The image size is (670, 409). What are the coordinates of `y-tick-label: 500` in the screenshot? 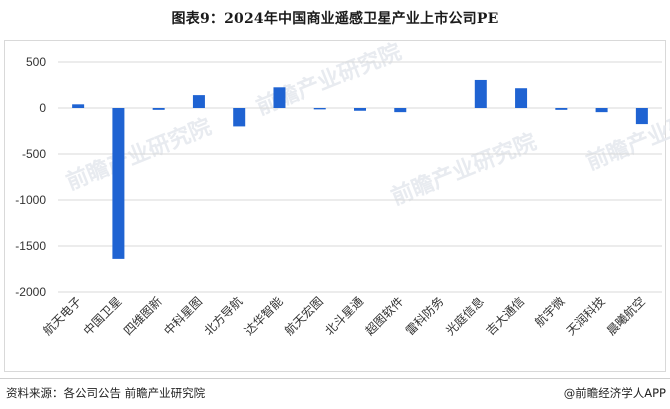 It's located at (36, 62).